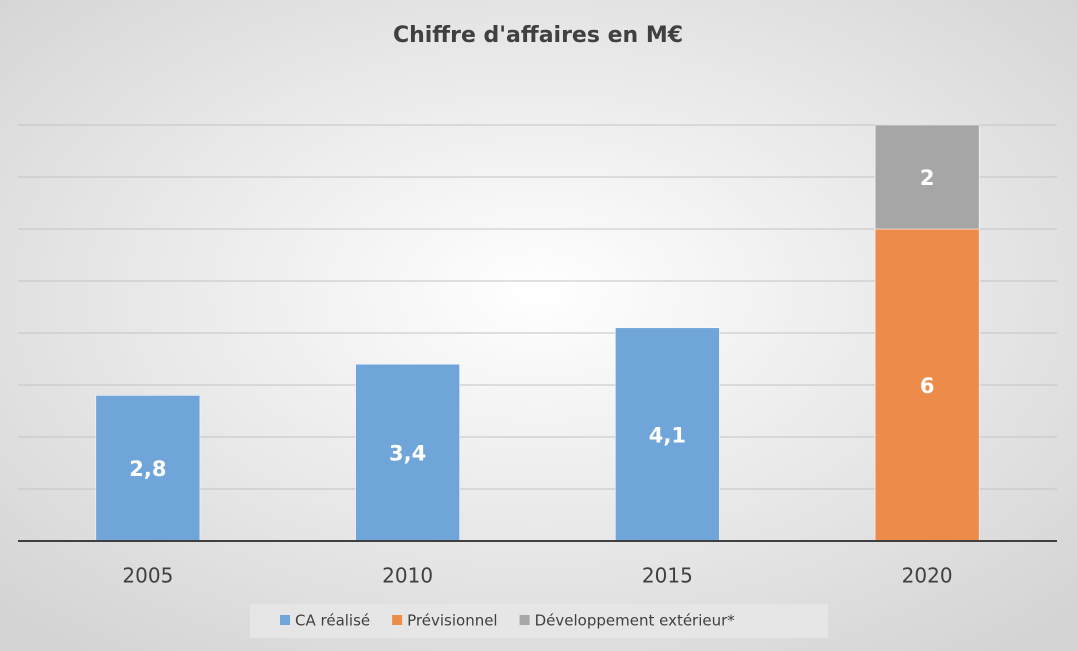 This screenshot has height=651, width=1077. I want to click on x-tick-label: 2010, so click(407, 576).